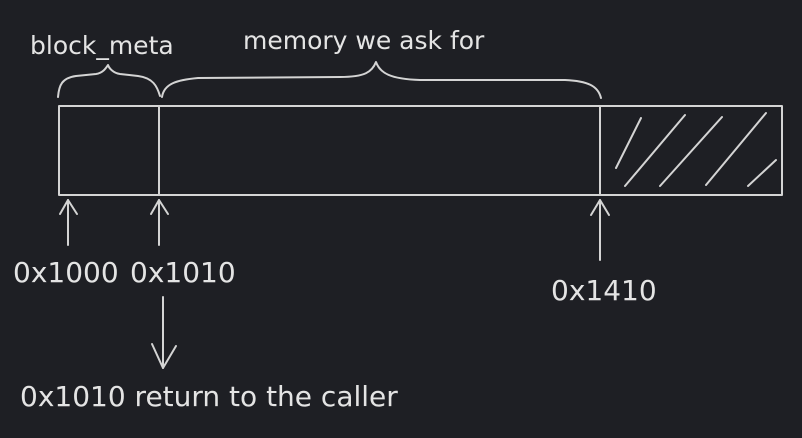 The height and width of the screenshot is (438, 802). I want to click on address-end-label: 0x1410, so click(604, 290).